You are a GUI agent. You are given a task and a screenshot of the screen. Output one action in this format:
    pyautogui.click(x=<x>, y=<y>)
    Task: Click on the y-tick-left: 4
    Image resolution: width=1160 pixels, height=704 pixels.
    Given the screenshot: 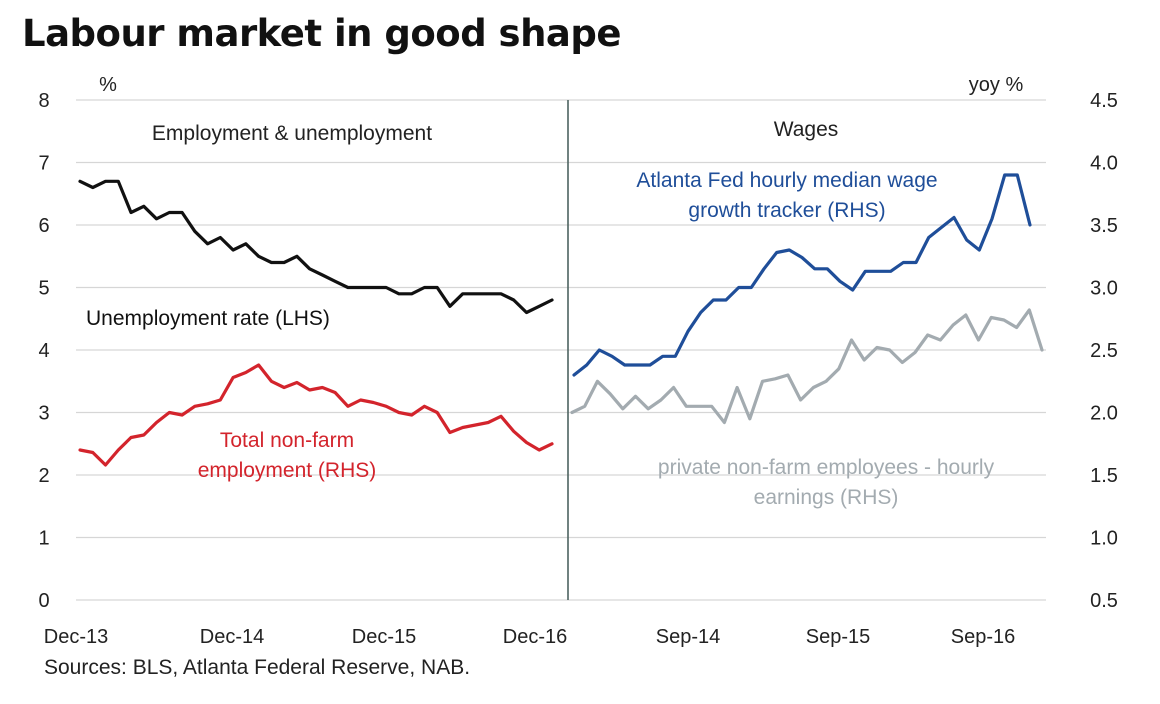 What is the action you would take?
    pyautogui.click(x=43, y=351)
    